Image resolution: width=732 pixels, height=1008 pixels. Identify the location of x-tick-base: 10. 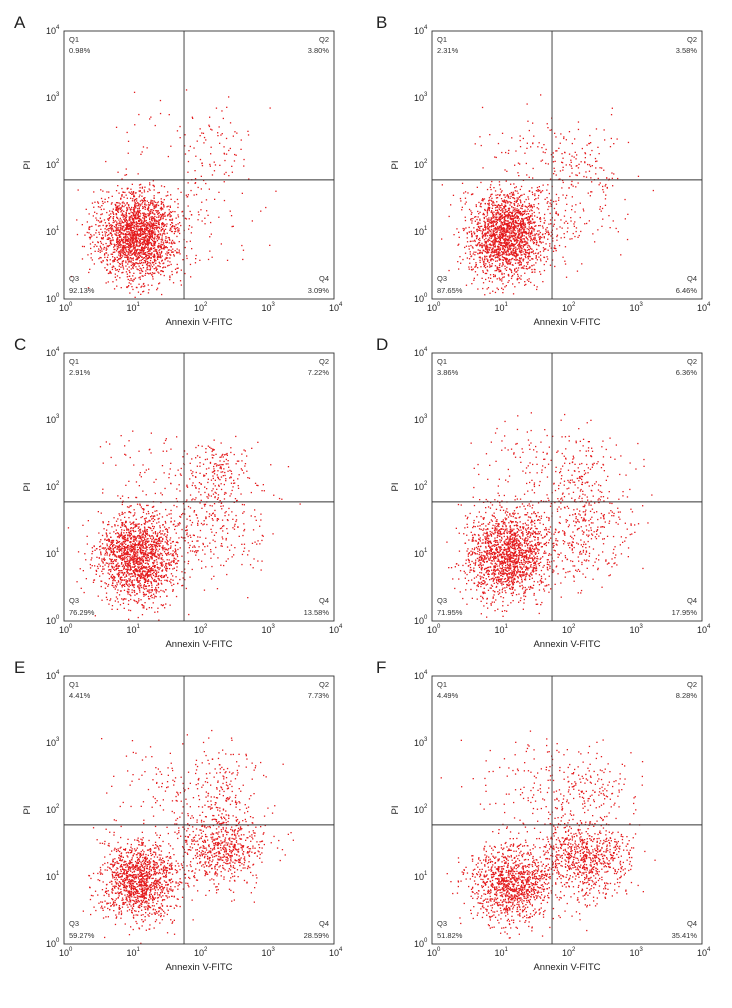
(131, 308).